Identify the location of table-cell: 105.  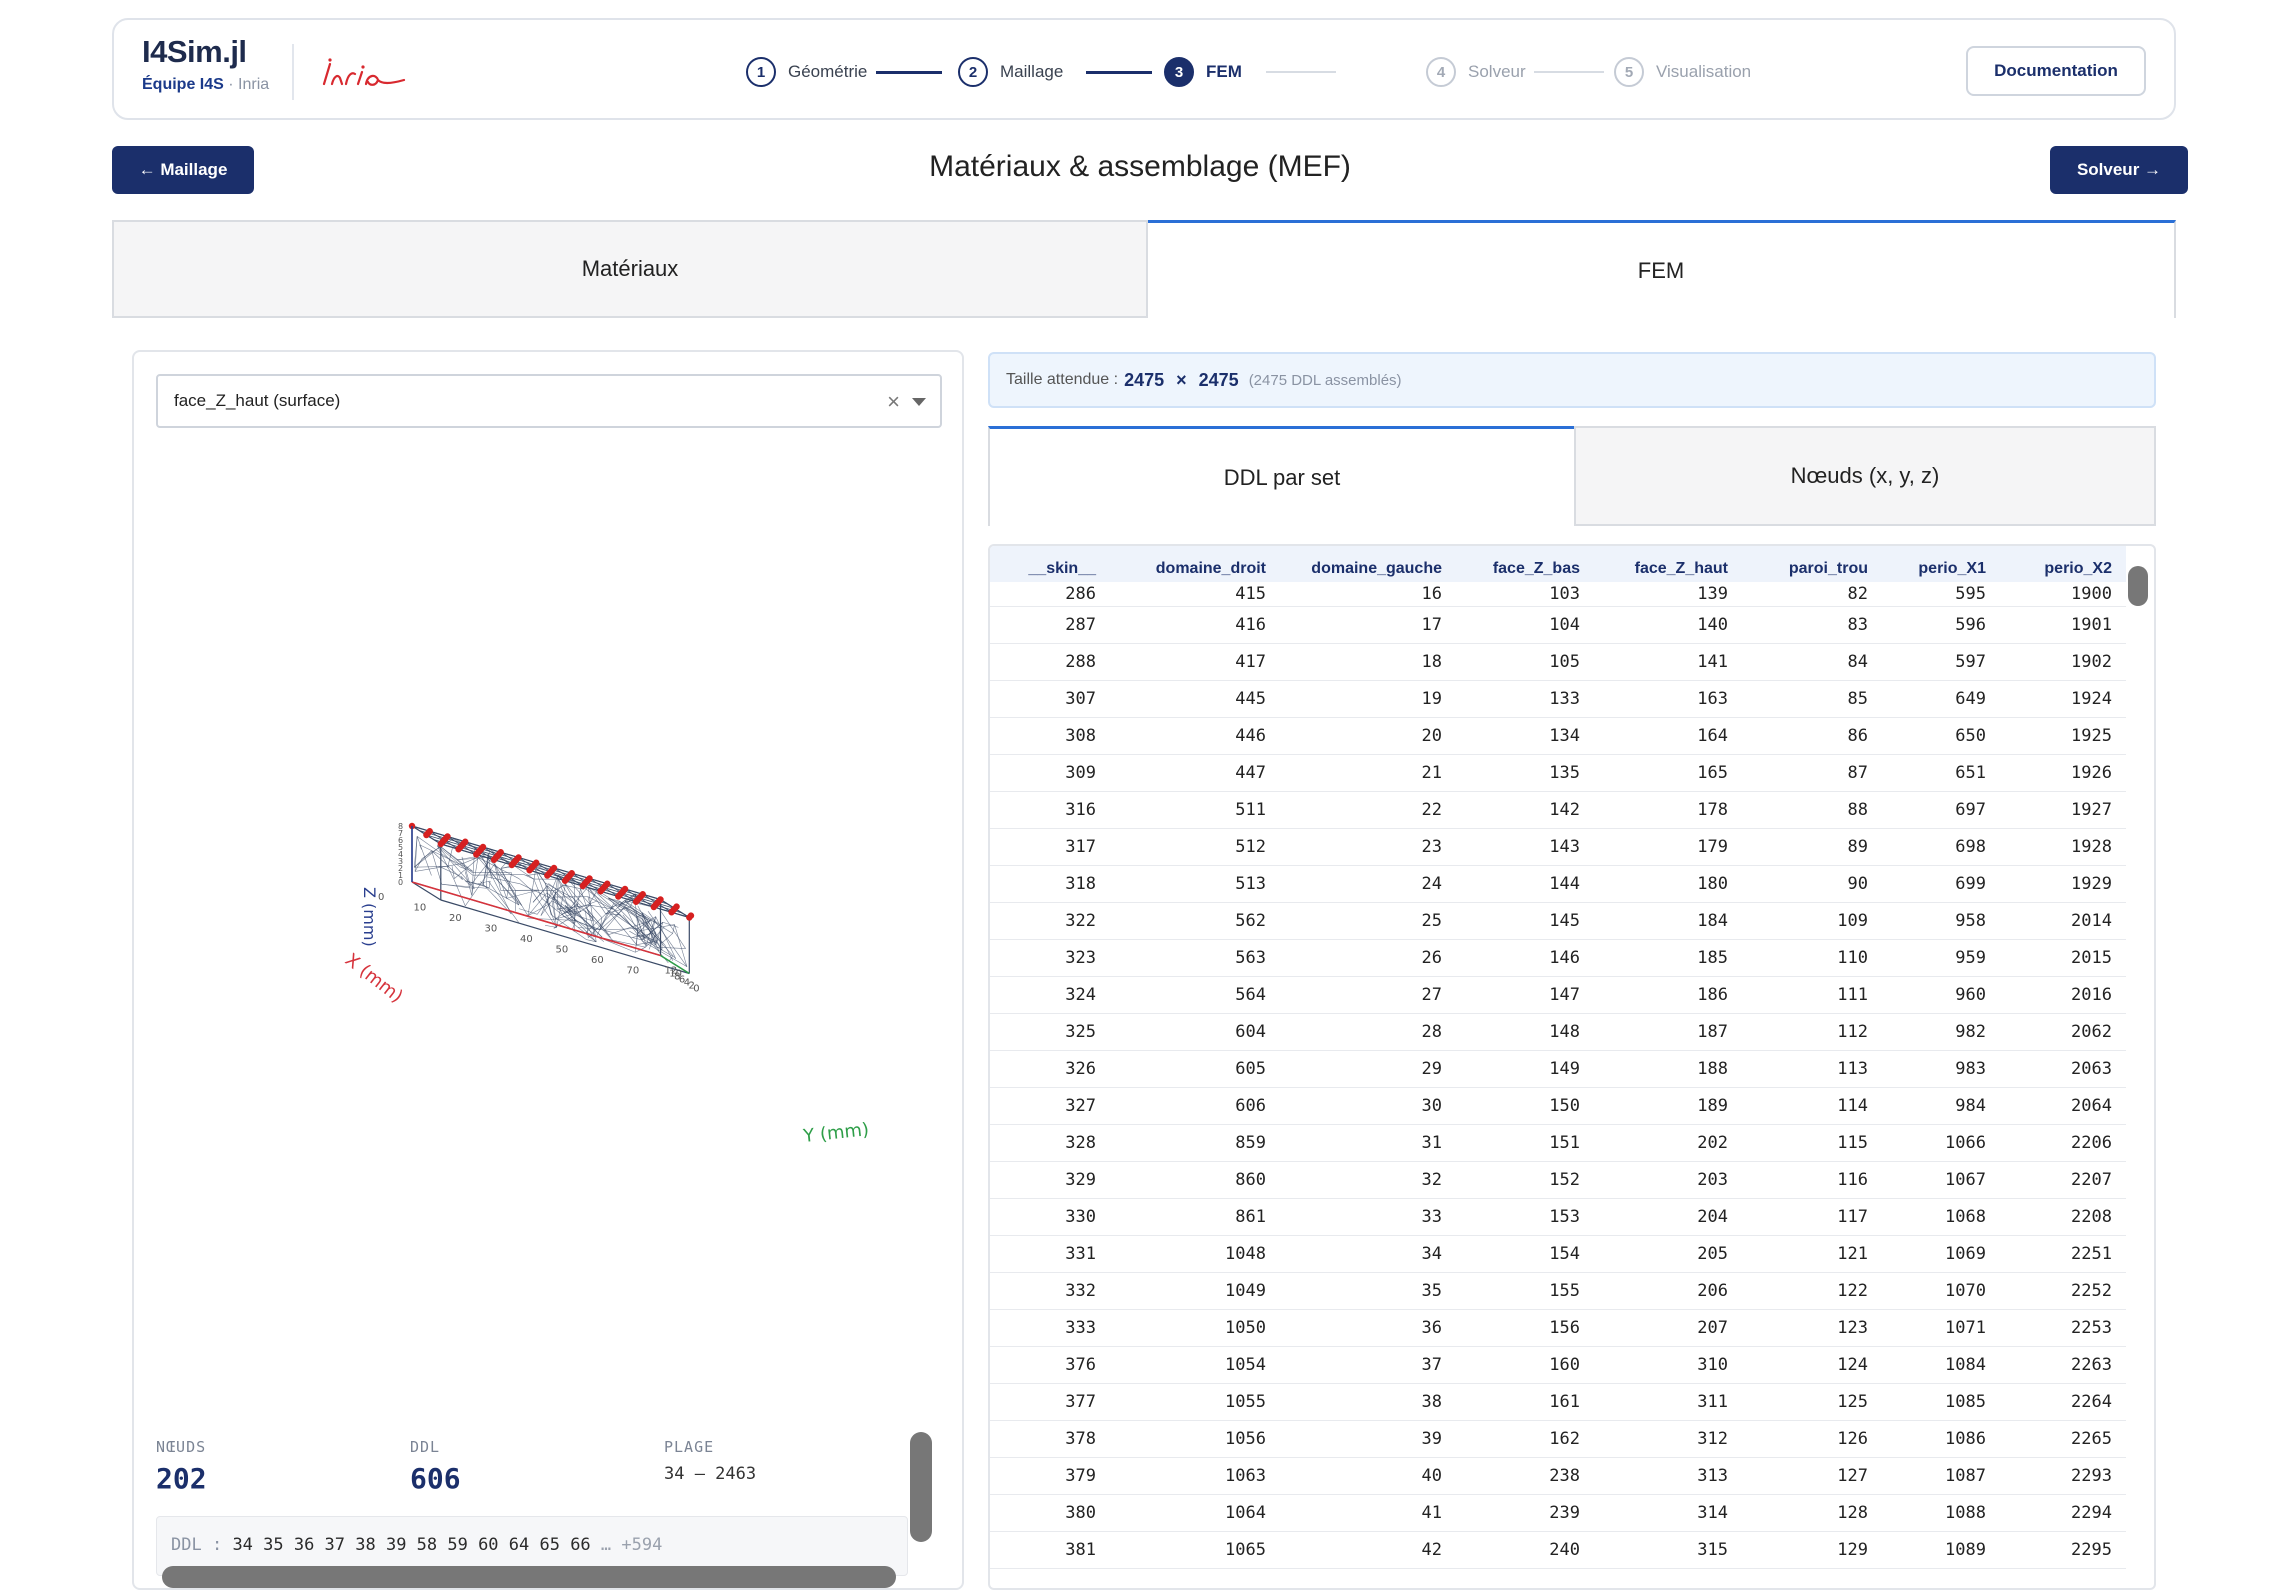
(1525, 661).